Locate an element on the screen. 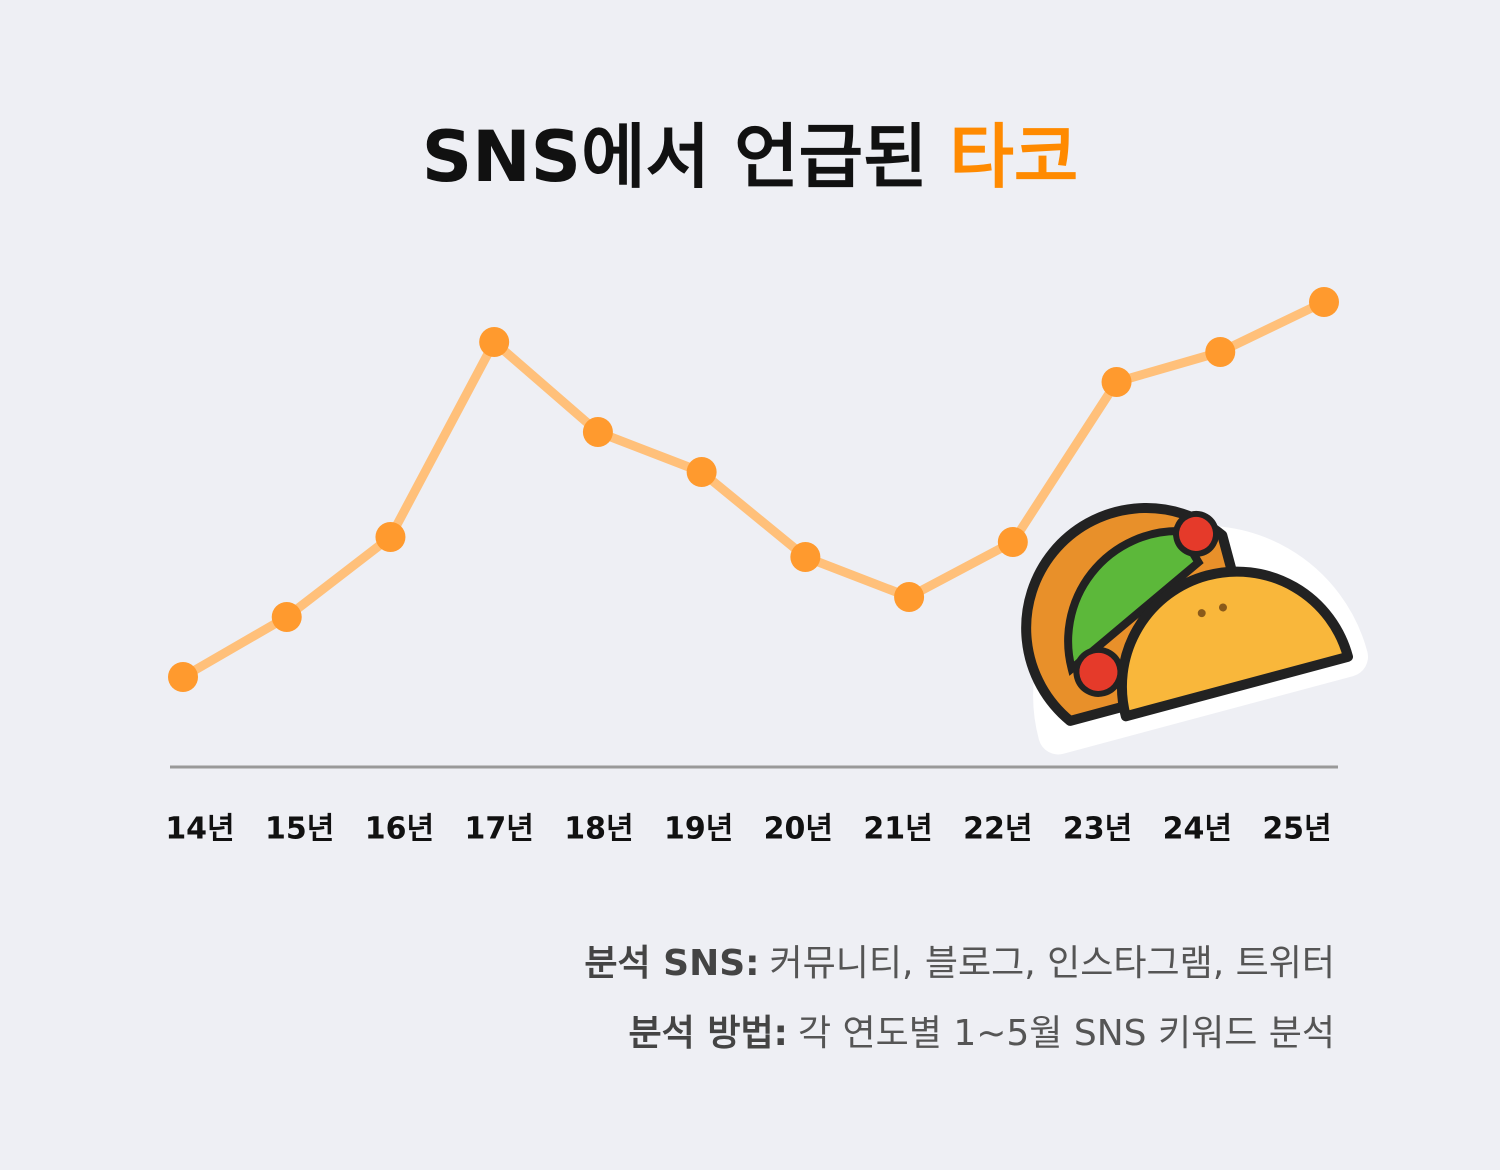 The image size is (1500, 1170). x-tick-label: 24년 is located at coordinates (1197, 829).